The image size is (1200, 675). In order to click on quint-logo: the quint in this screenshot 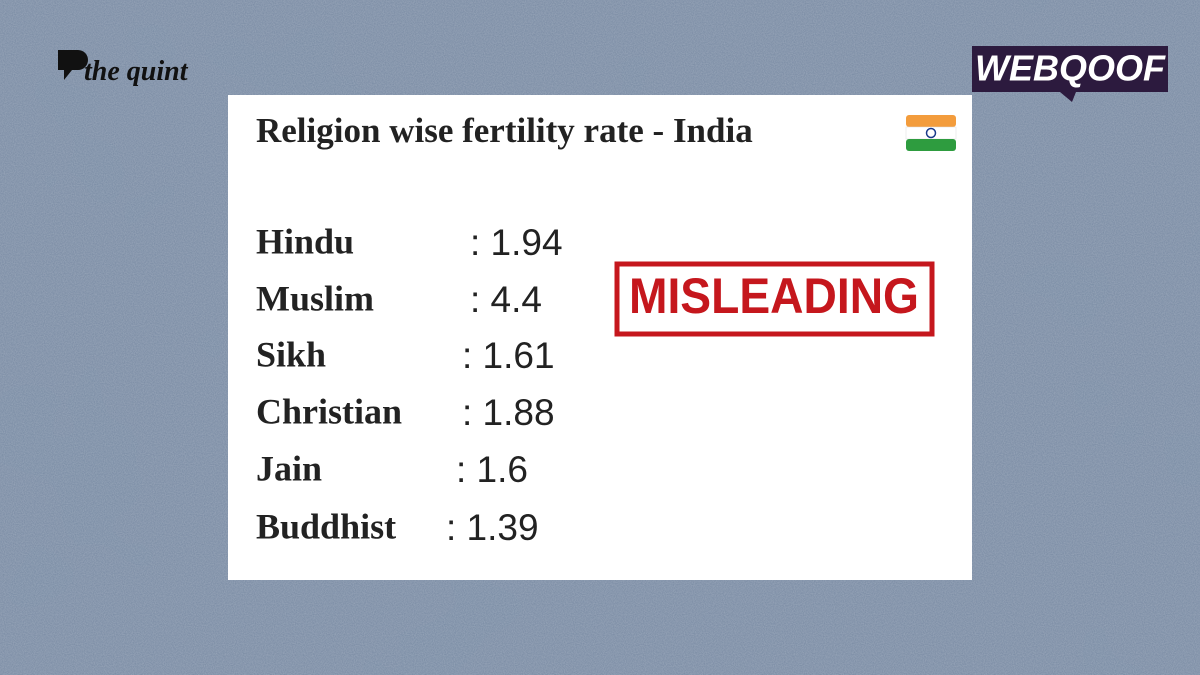, I will do `click(123, 68)`.